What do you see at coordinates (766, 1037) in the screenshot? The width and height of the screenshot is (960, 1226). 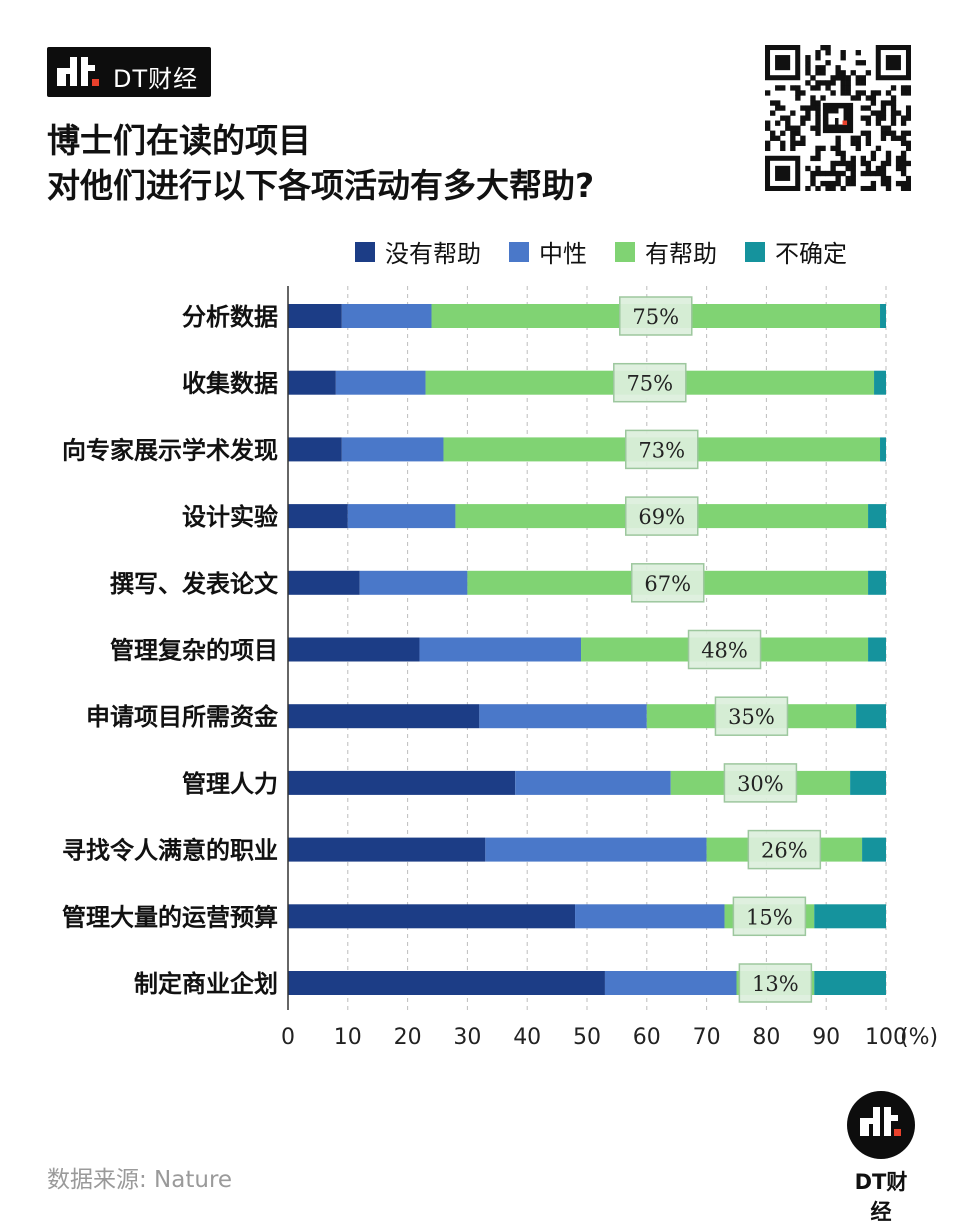 I see `x-tick-label: 80` at bounding box center [766, 1037].